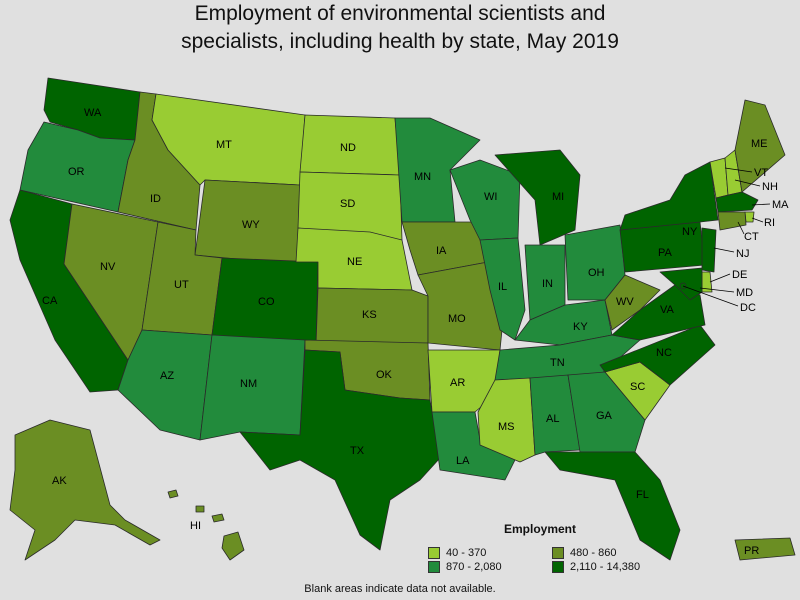 The width and height of the screenshot is (800, 600). I want to click on label-hi: HI, so click(195, 526).